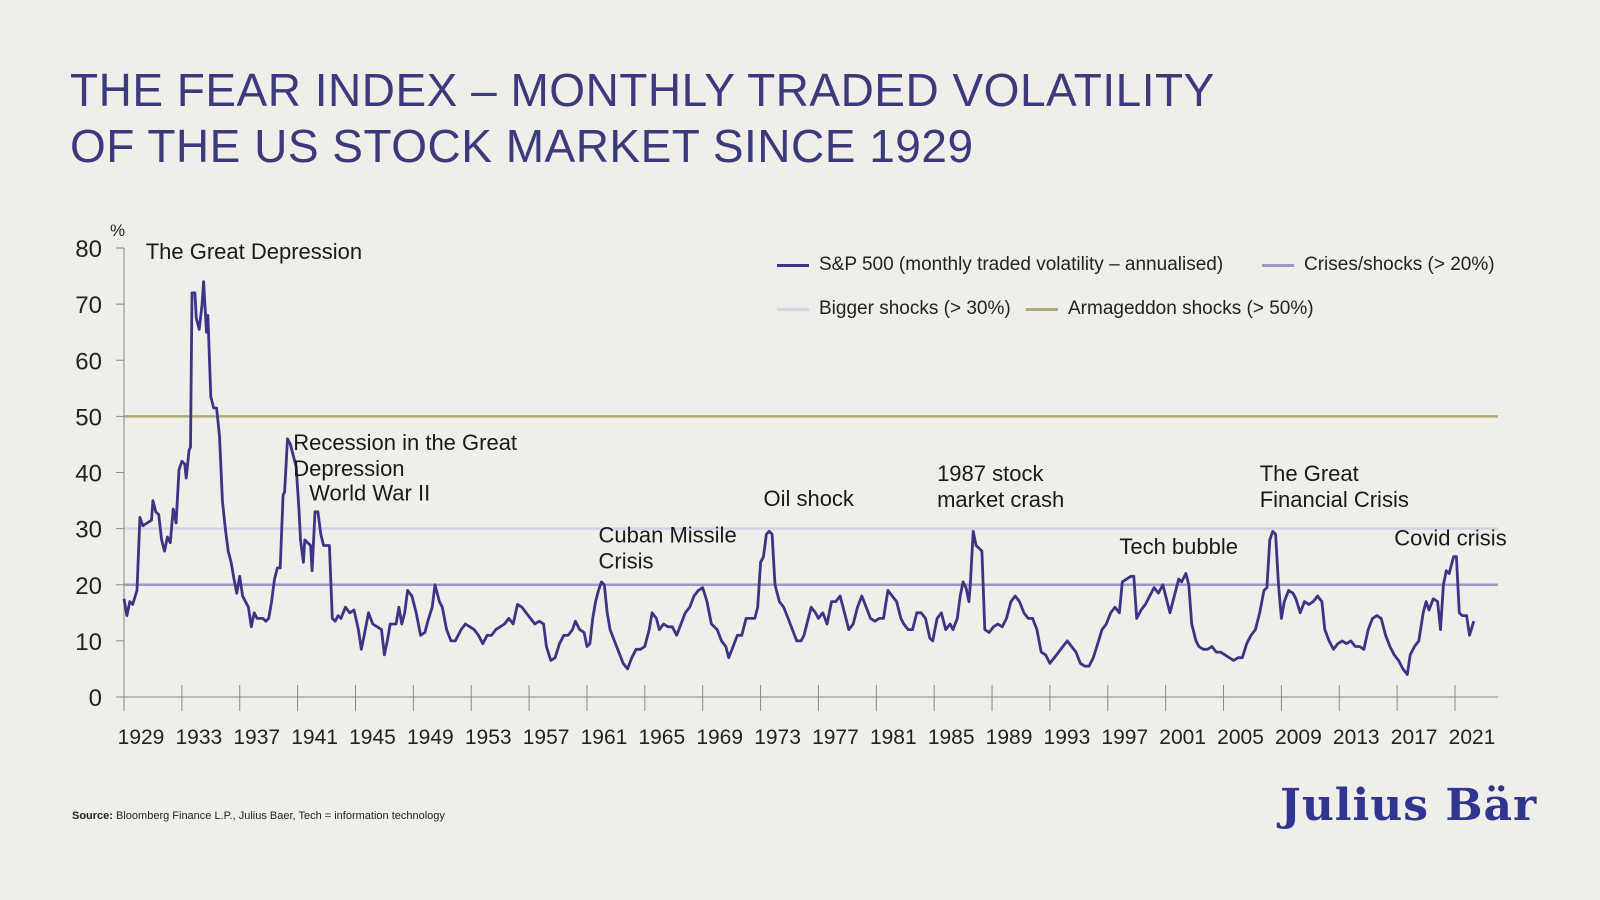 This screenshot has width=1600, height=900. I want to click on legend-item: Bigger shocks (> 30%), so click(894, 309).